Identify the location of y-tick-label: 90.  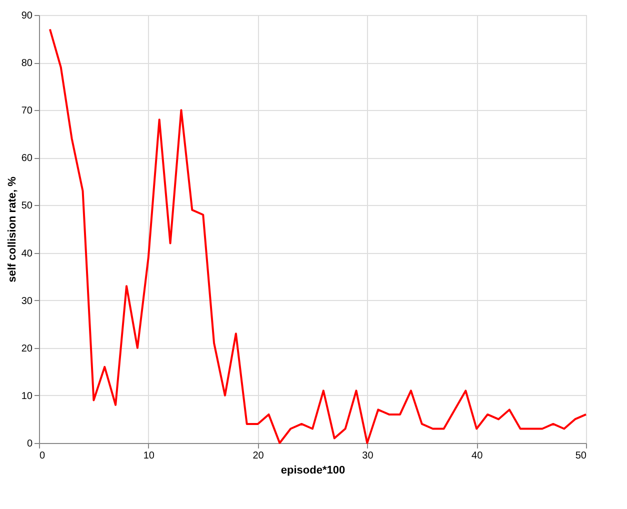
(27, 16).